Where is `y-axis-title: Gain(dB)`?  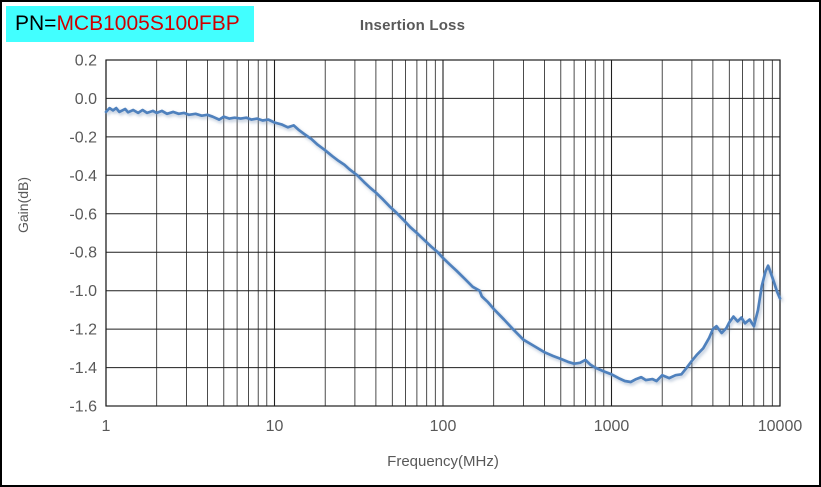 y-axis-title: Gain(dB) is located at coordinates (23, 204).